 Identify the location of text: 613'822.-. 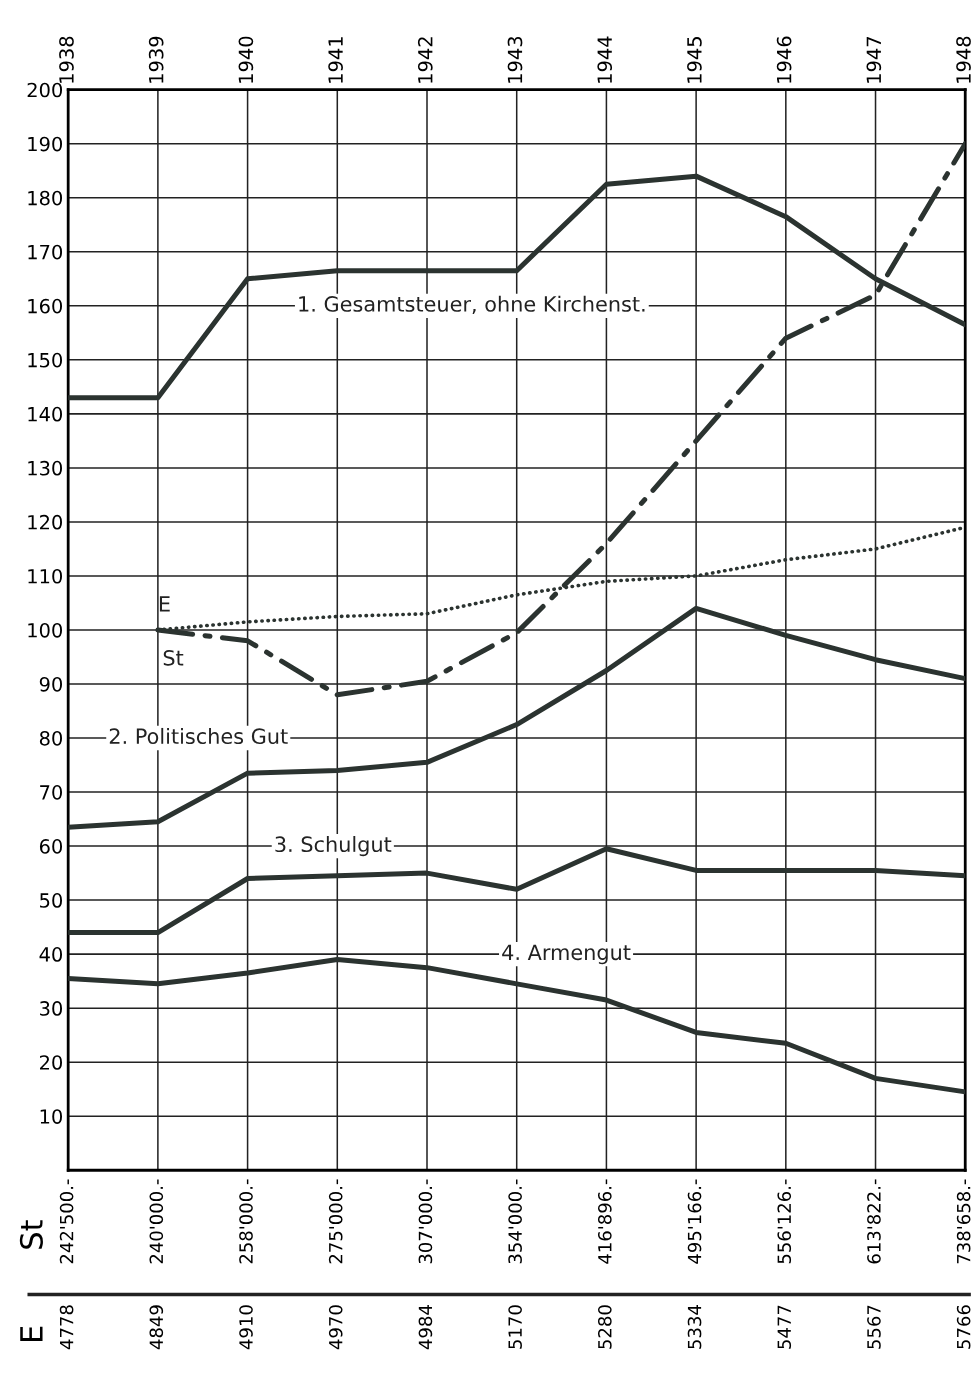
(874, 1221).